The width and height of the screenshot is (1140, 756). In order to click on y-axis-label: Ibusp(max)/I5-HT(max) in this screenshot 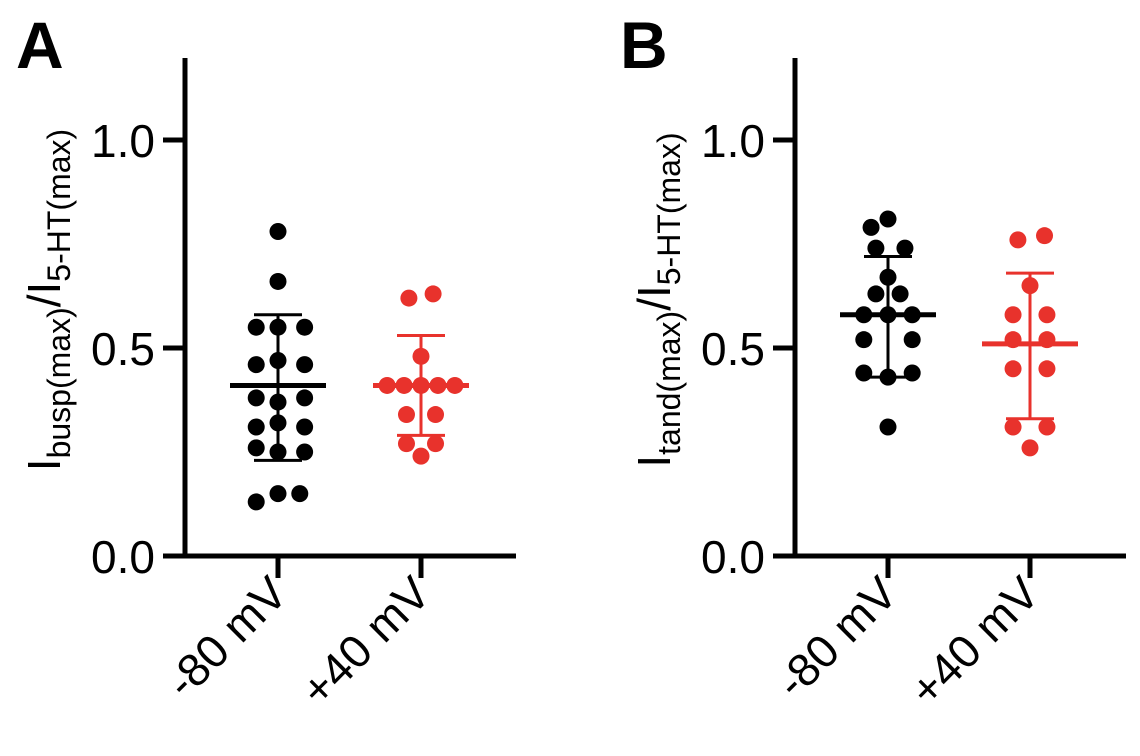, I will do `click(47, 300)`.